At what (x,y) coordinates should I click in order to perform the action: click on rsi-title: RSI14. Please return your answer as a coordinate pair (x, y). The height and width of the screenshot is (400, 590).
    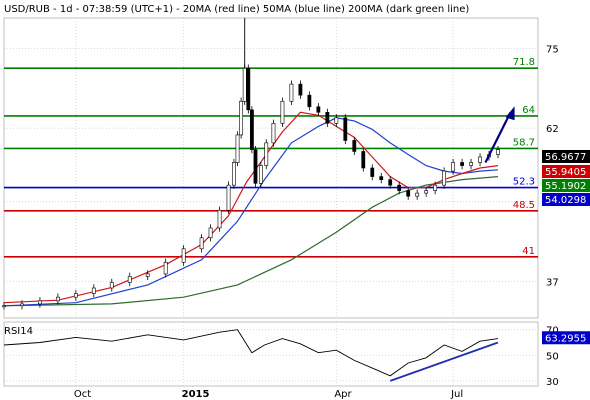
    Looking at the image, I should click on (18, 331).